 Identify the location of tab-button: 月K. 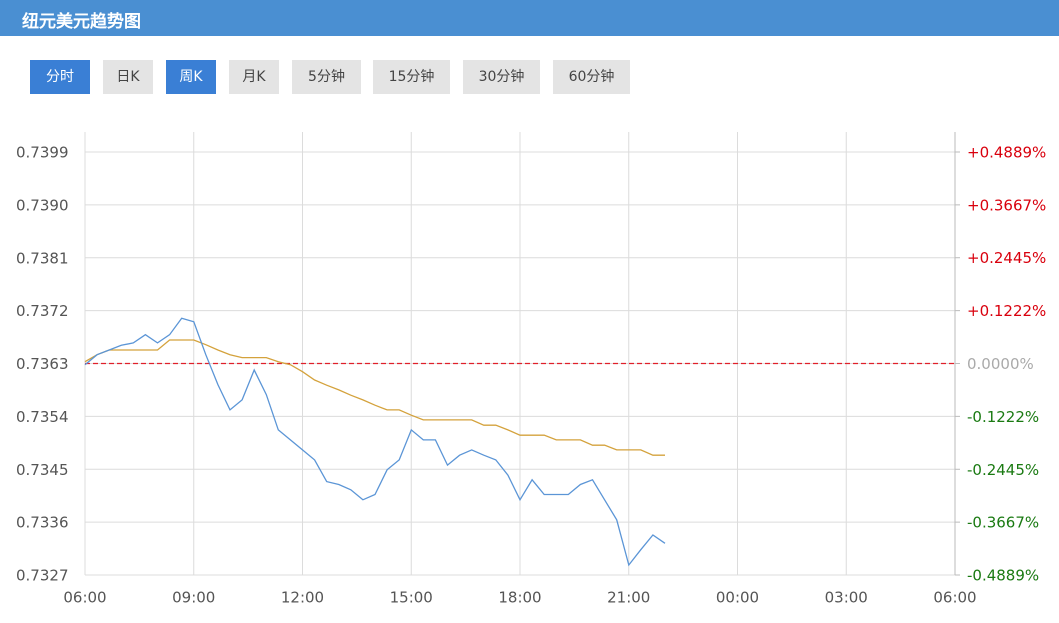
(254, 77).